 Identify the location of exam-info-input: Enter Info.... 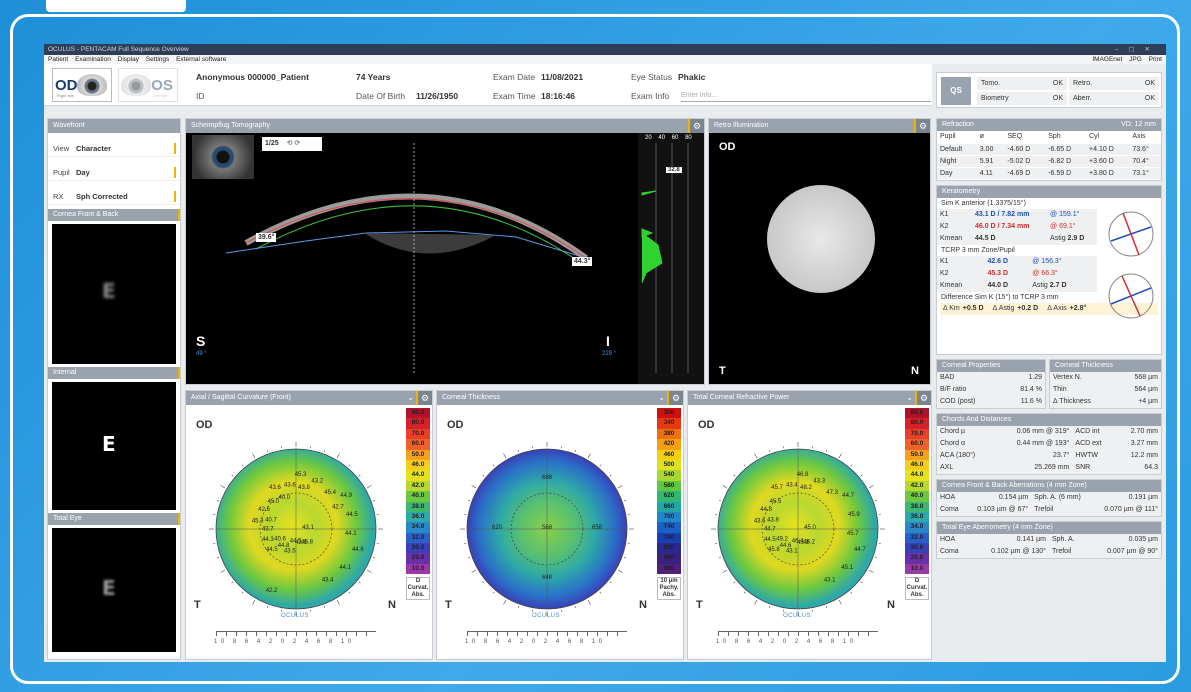
(806, 97).